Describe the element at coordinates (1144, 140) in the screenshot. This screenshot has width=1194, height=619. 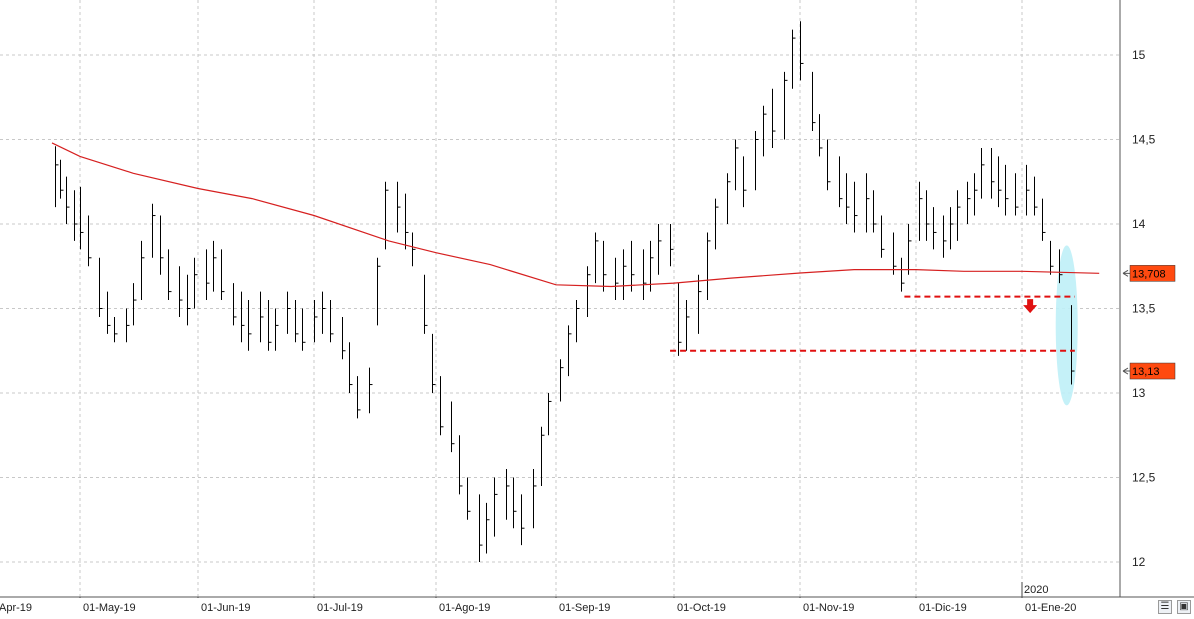
I see `y-tick-label: 14,5` at that location.